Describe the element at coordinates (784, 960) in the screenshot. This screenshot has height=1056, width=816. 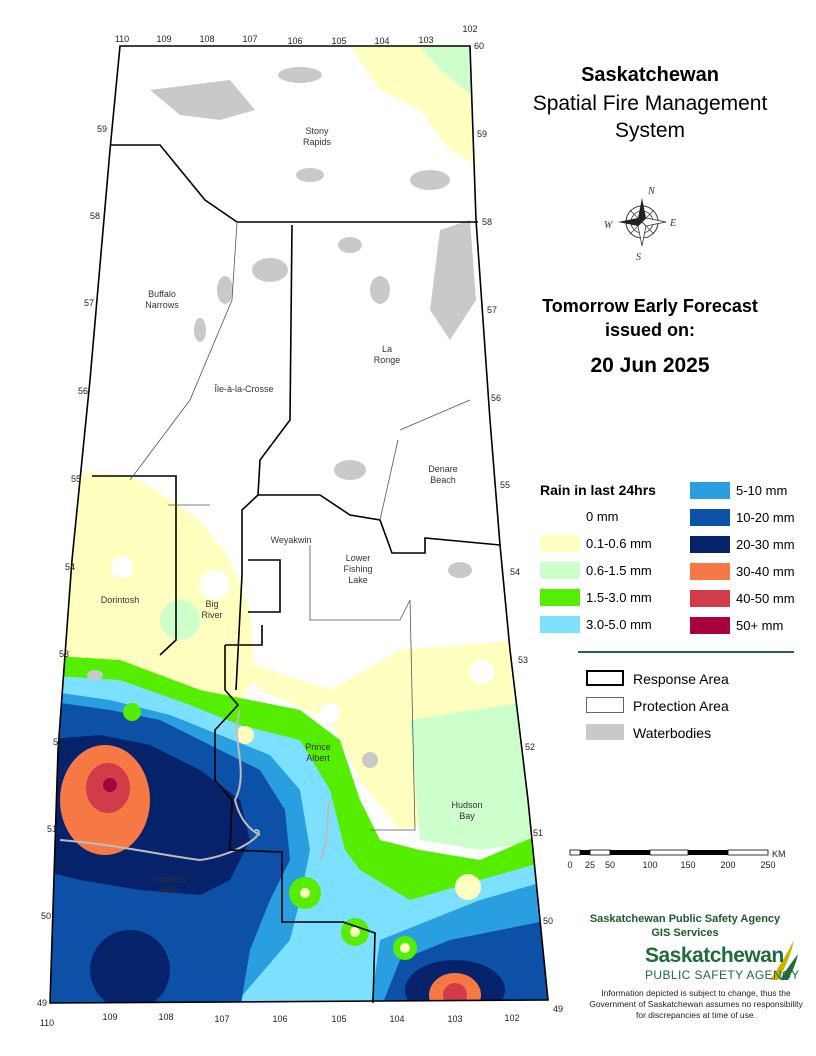
I see `spsa-logo-icon` at that location.